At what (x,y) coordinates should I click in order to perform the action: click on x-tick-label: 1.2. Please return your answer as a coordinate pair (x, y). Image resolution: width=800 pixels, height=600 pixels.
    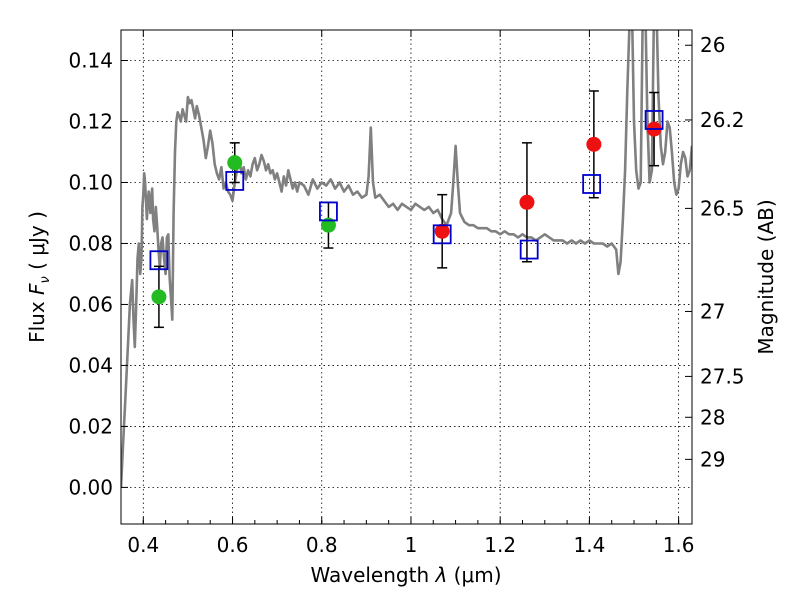
    Looking at the image, I should click on (500, 545).